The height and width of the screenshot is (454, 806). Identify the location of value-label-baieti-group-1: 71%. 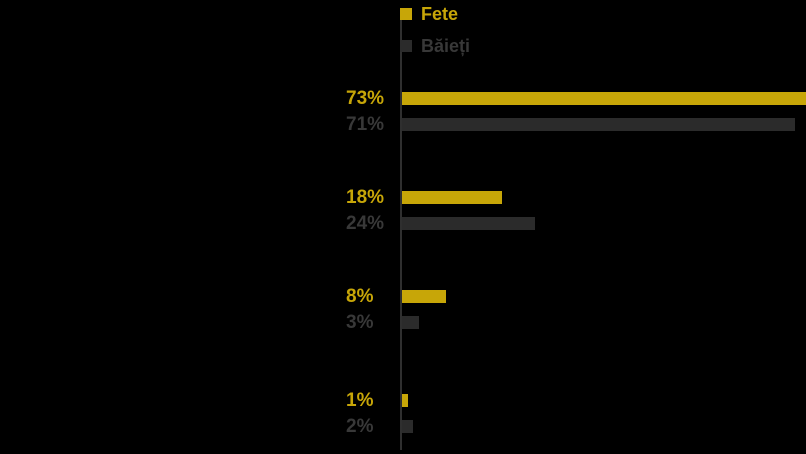
(365, 124).